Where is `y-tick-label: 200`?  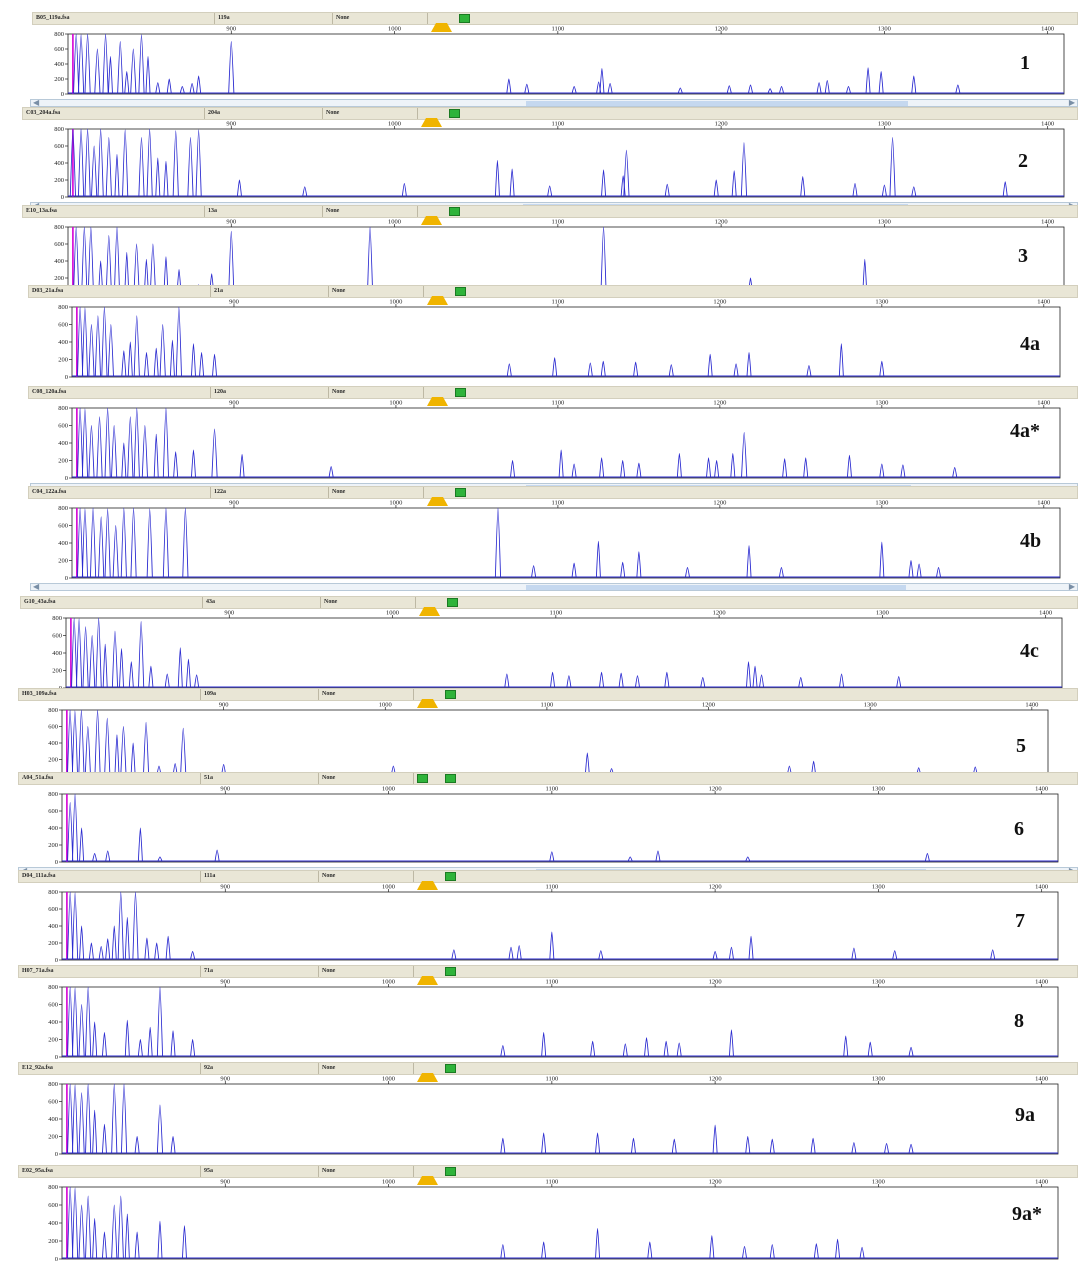 y-tick-label: 200 is located at coordinates (53, 1137).